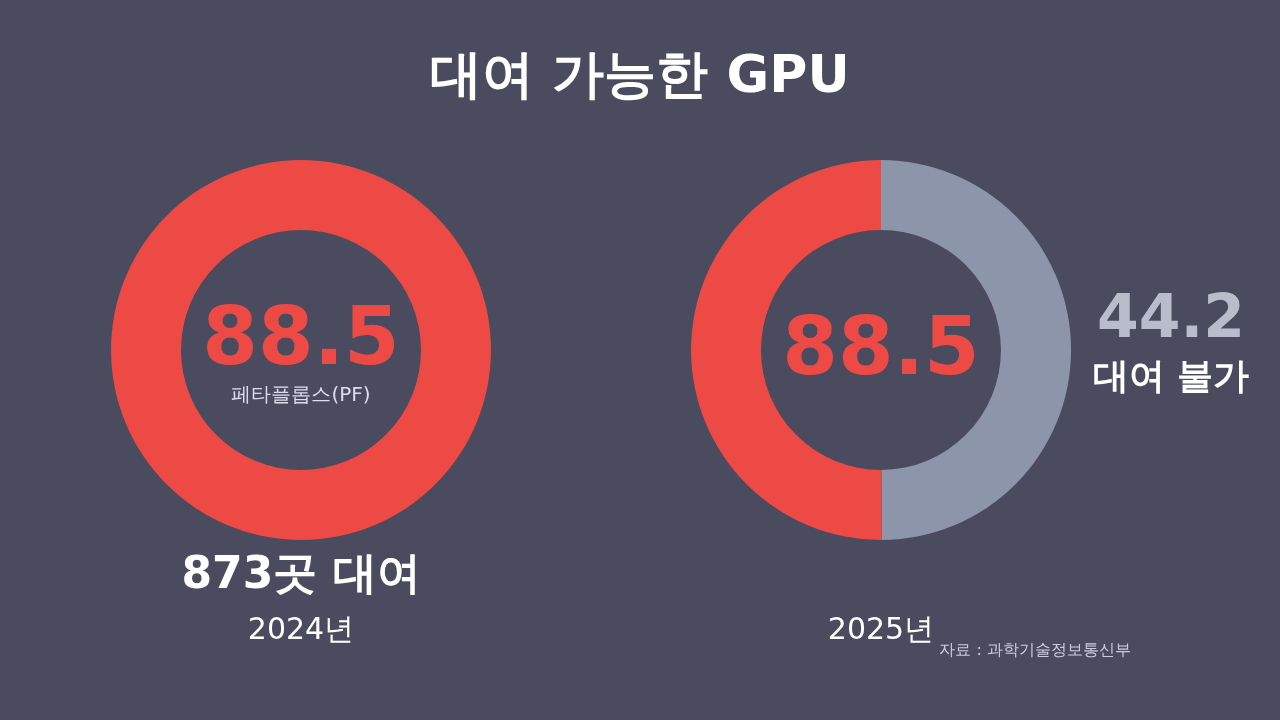 This screenshot has width=1280, height=720. What do you see at coordinates (1170, 376) in the screenshot?
I see `slice-label: 대여 불가` at bounding box center [1170, 376].